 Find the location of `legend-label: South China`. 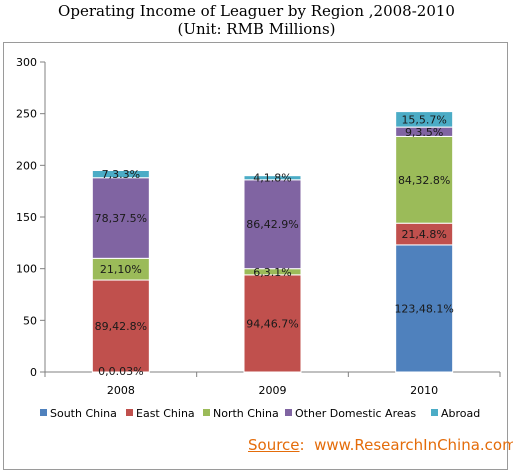

legend-label: South China is located at coordinates (83, 413).